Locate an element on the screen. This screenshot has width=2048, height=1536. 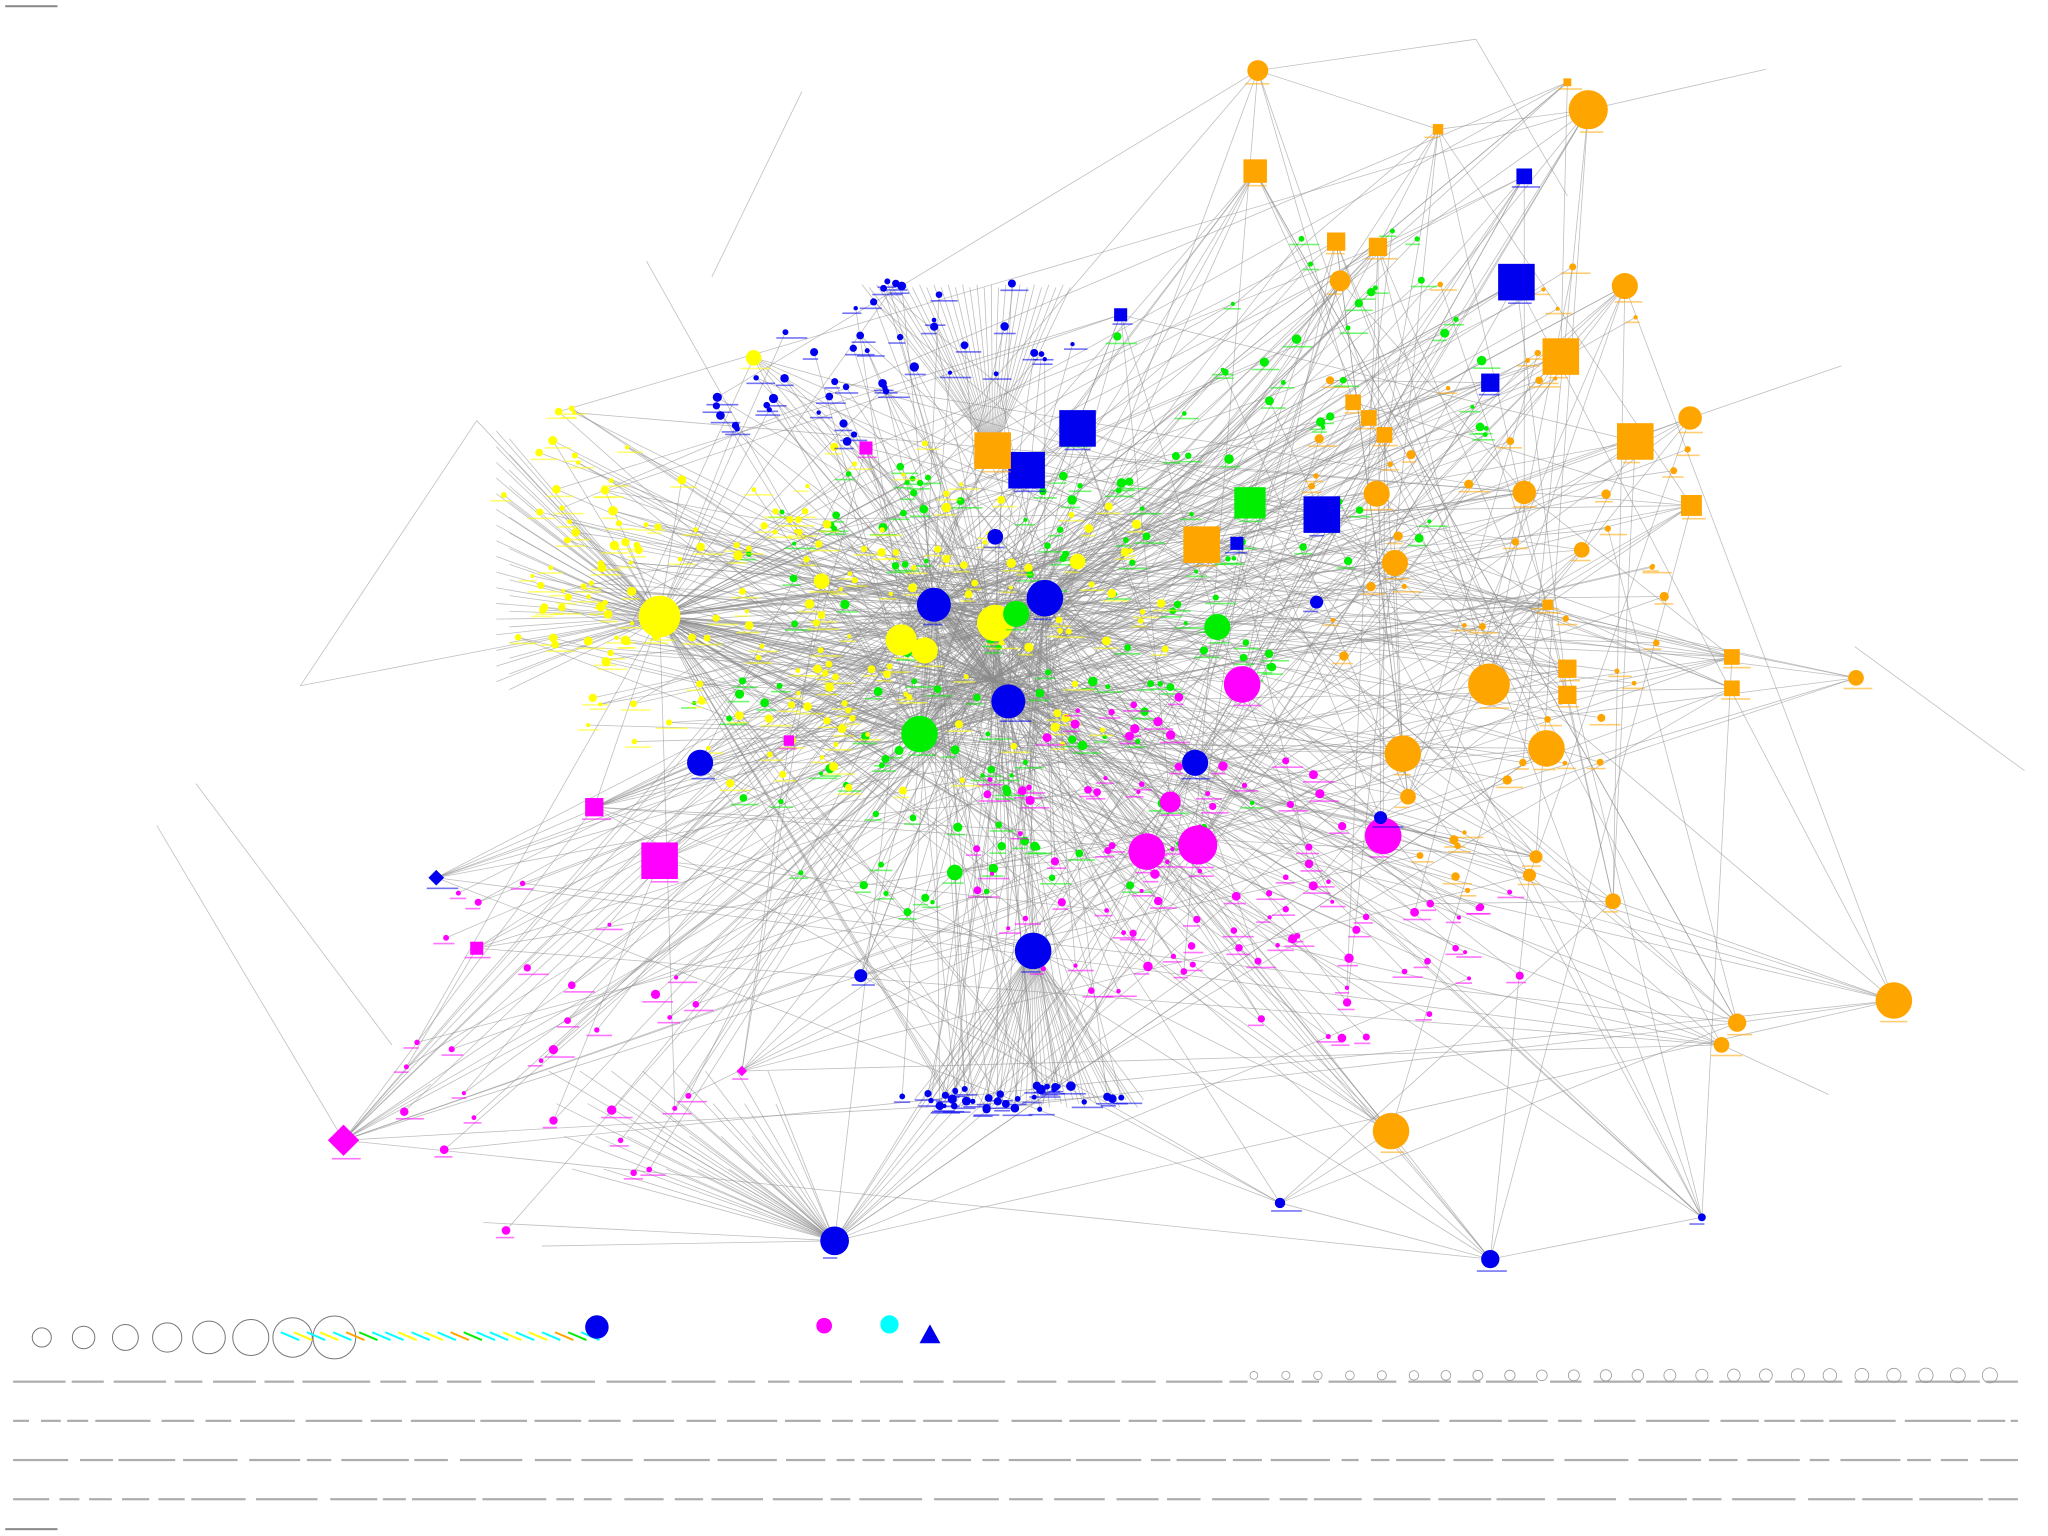
legend-size-circle is located at coordinates (209, 1337).